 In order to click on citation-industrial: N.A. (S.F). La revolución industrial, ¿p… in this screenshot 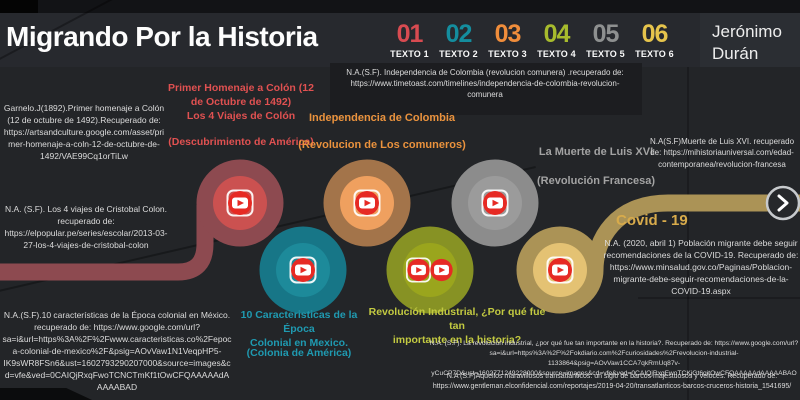, I will do `click(614, 359)`.